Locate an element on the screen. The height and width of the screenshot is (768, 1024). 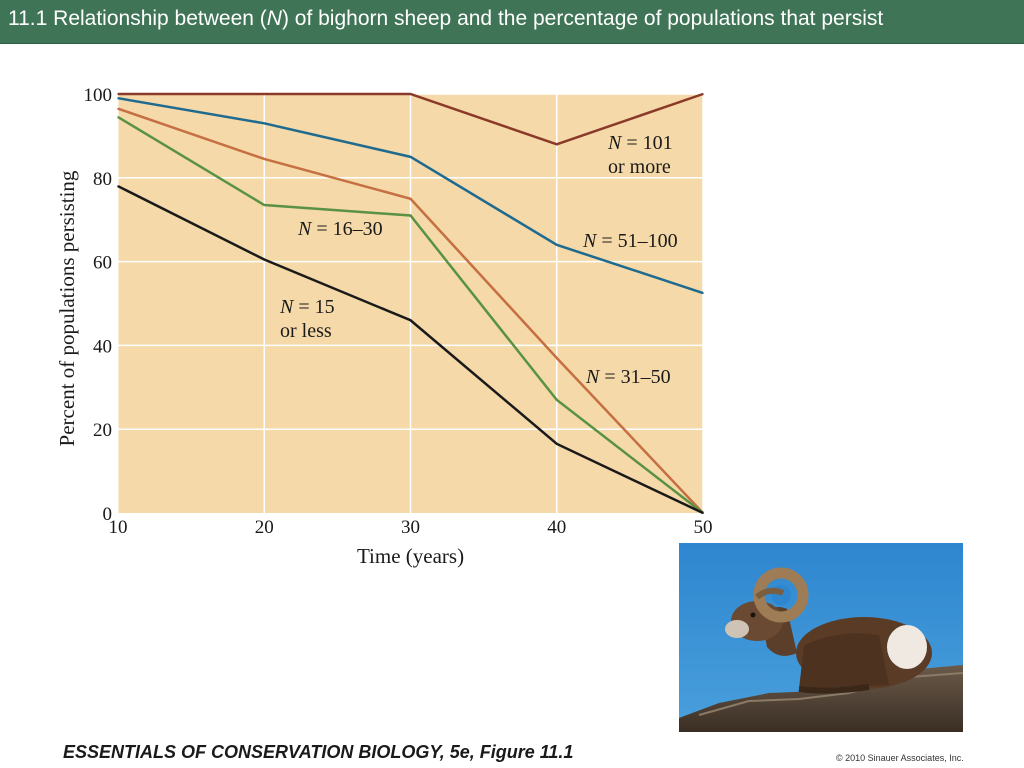
series-label-text-3: = 16–30 is located at coordinates (346, 229).